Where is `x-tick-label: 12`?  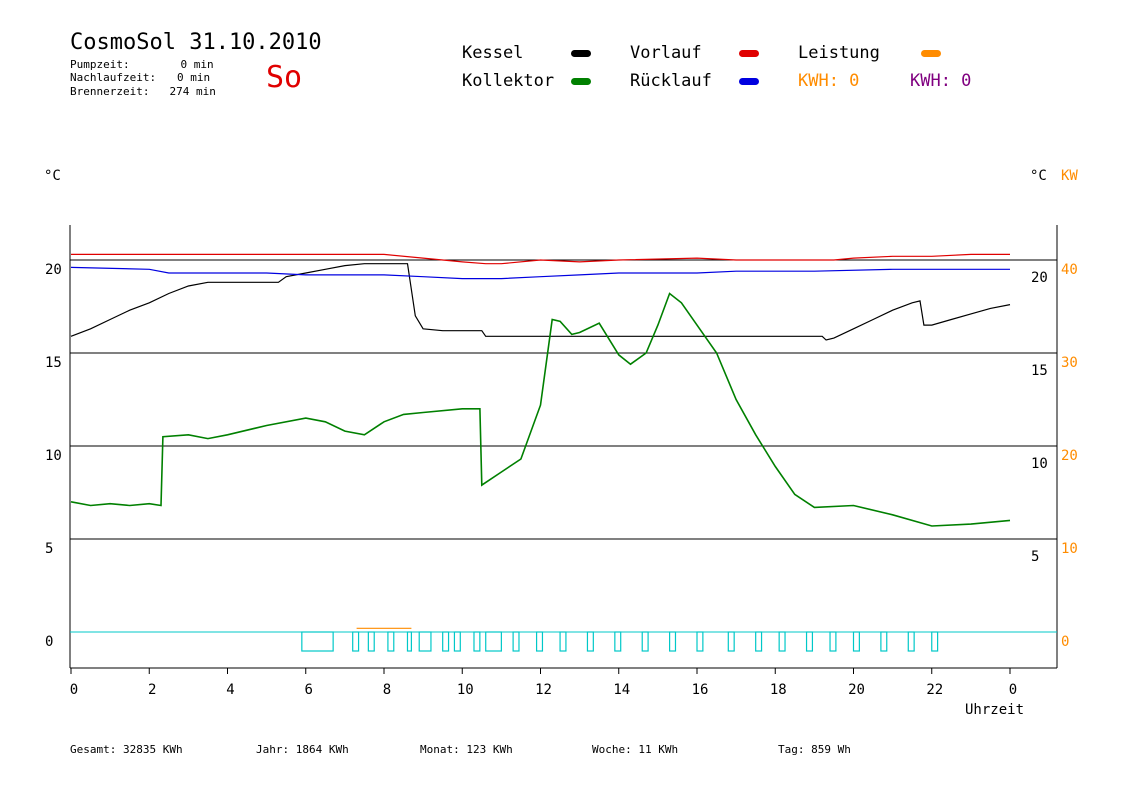
x-tick-label: 12 is located at coordinates (543, 690).